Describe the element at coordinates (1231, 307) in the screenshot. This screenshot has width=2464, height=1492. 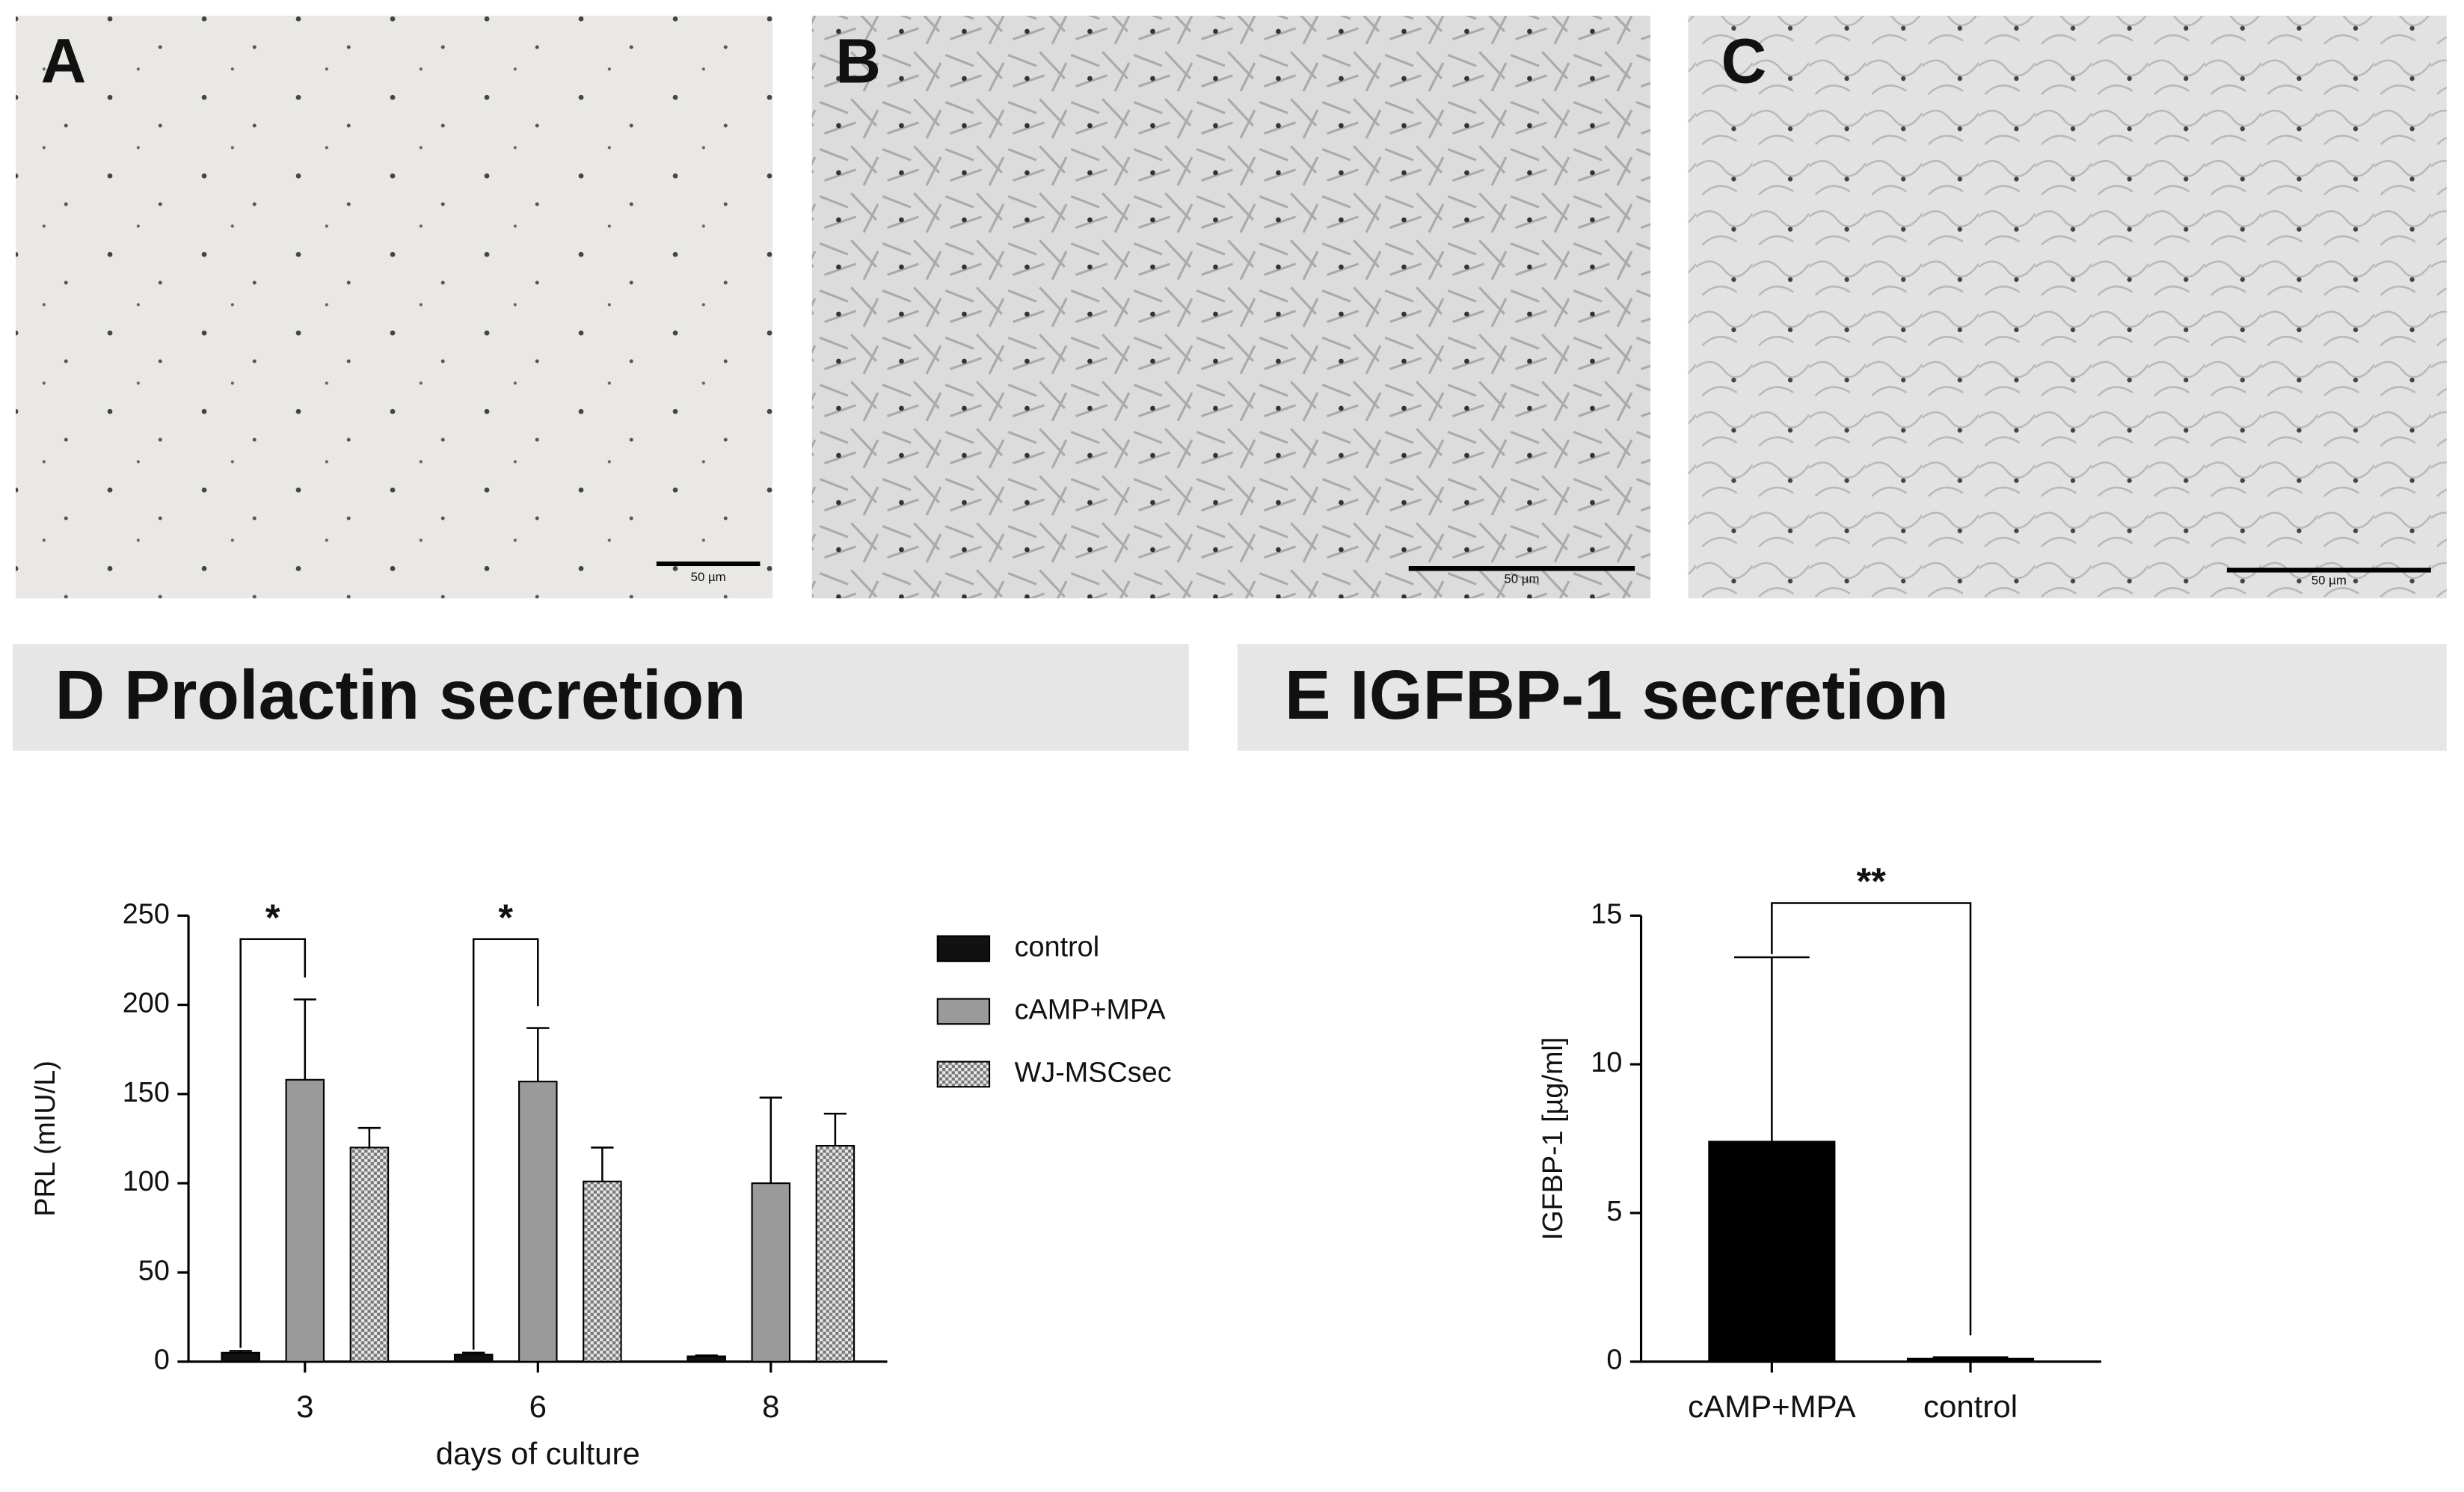
I see `micrograph-b: 50 µm B` at that location.